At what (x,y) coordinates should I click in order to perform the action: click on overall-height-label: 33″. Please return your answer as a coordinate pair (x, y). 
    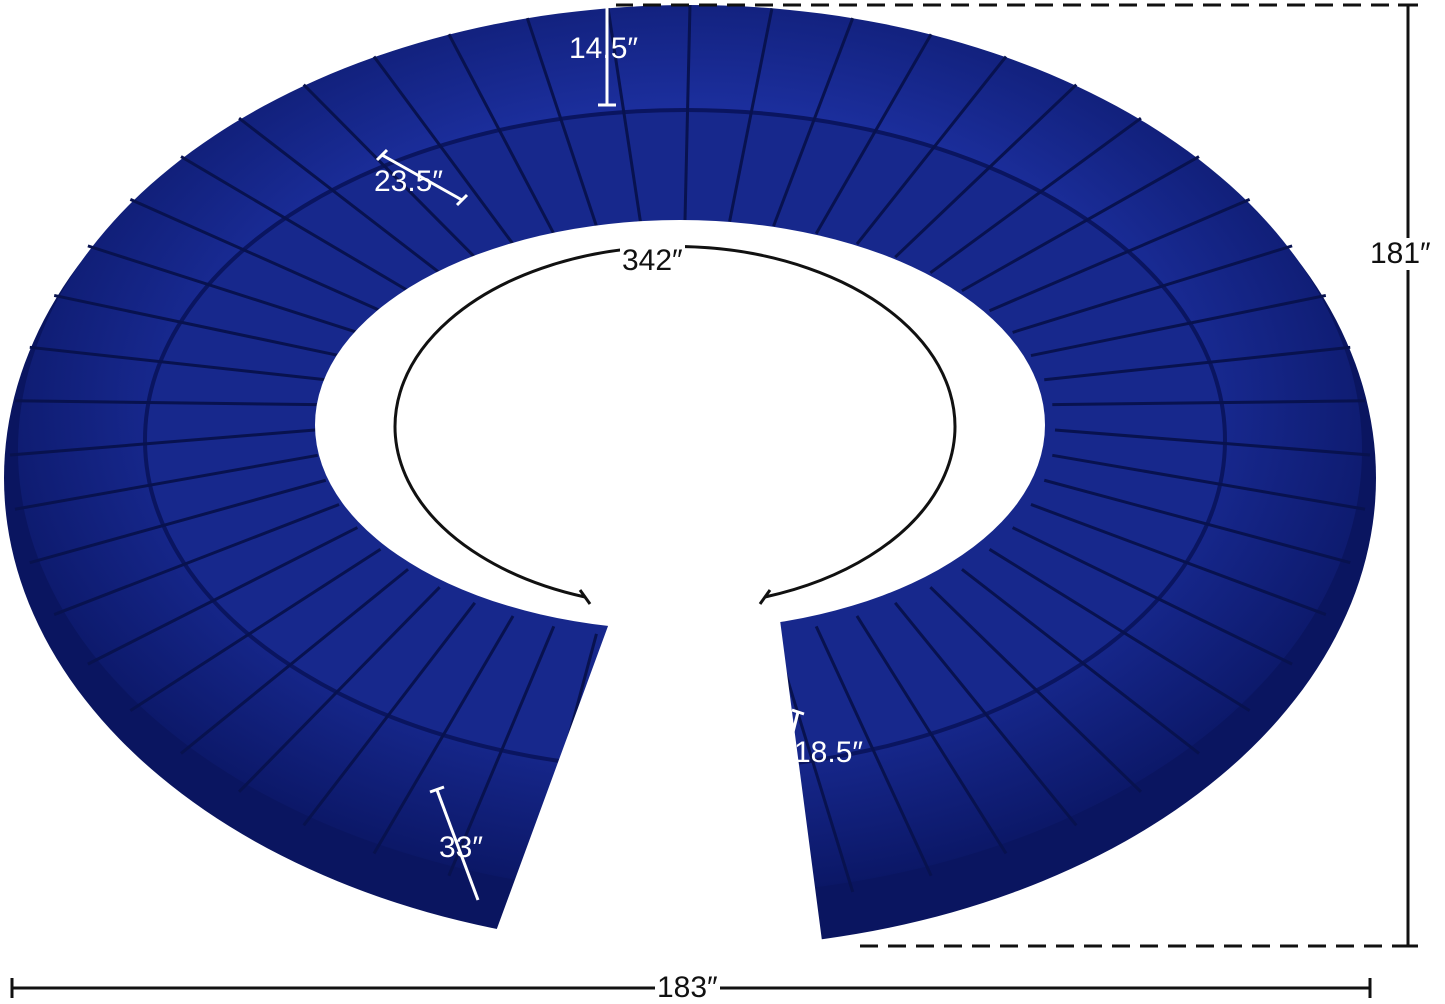
    Looking at the image, I should click on (461, 847).